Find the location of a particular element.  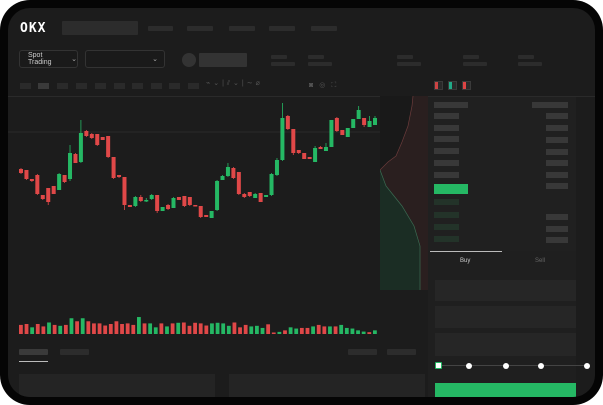

chevron-down-icon: ⌄ is located at coordinates (74, 59).